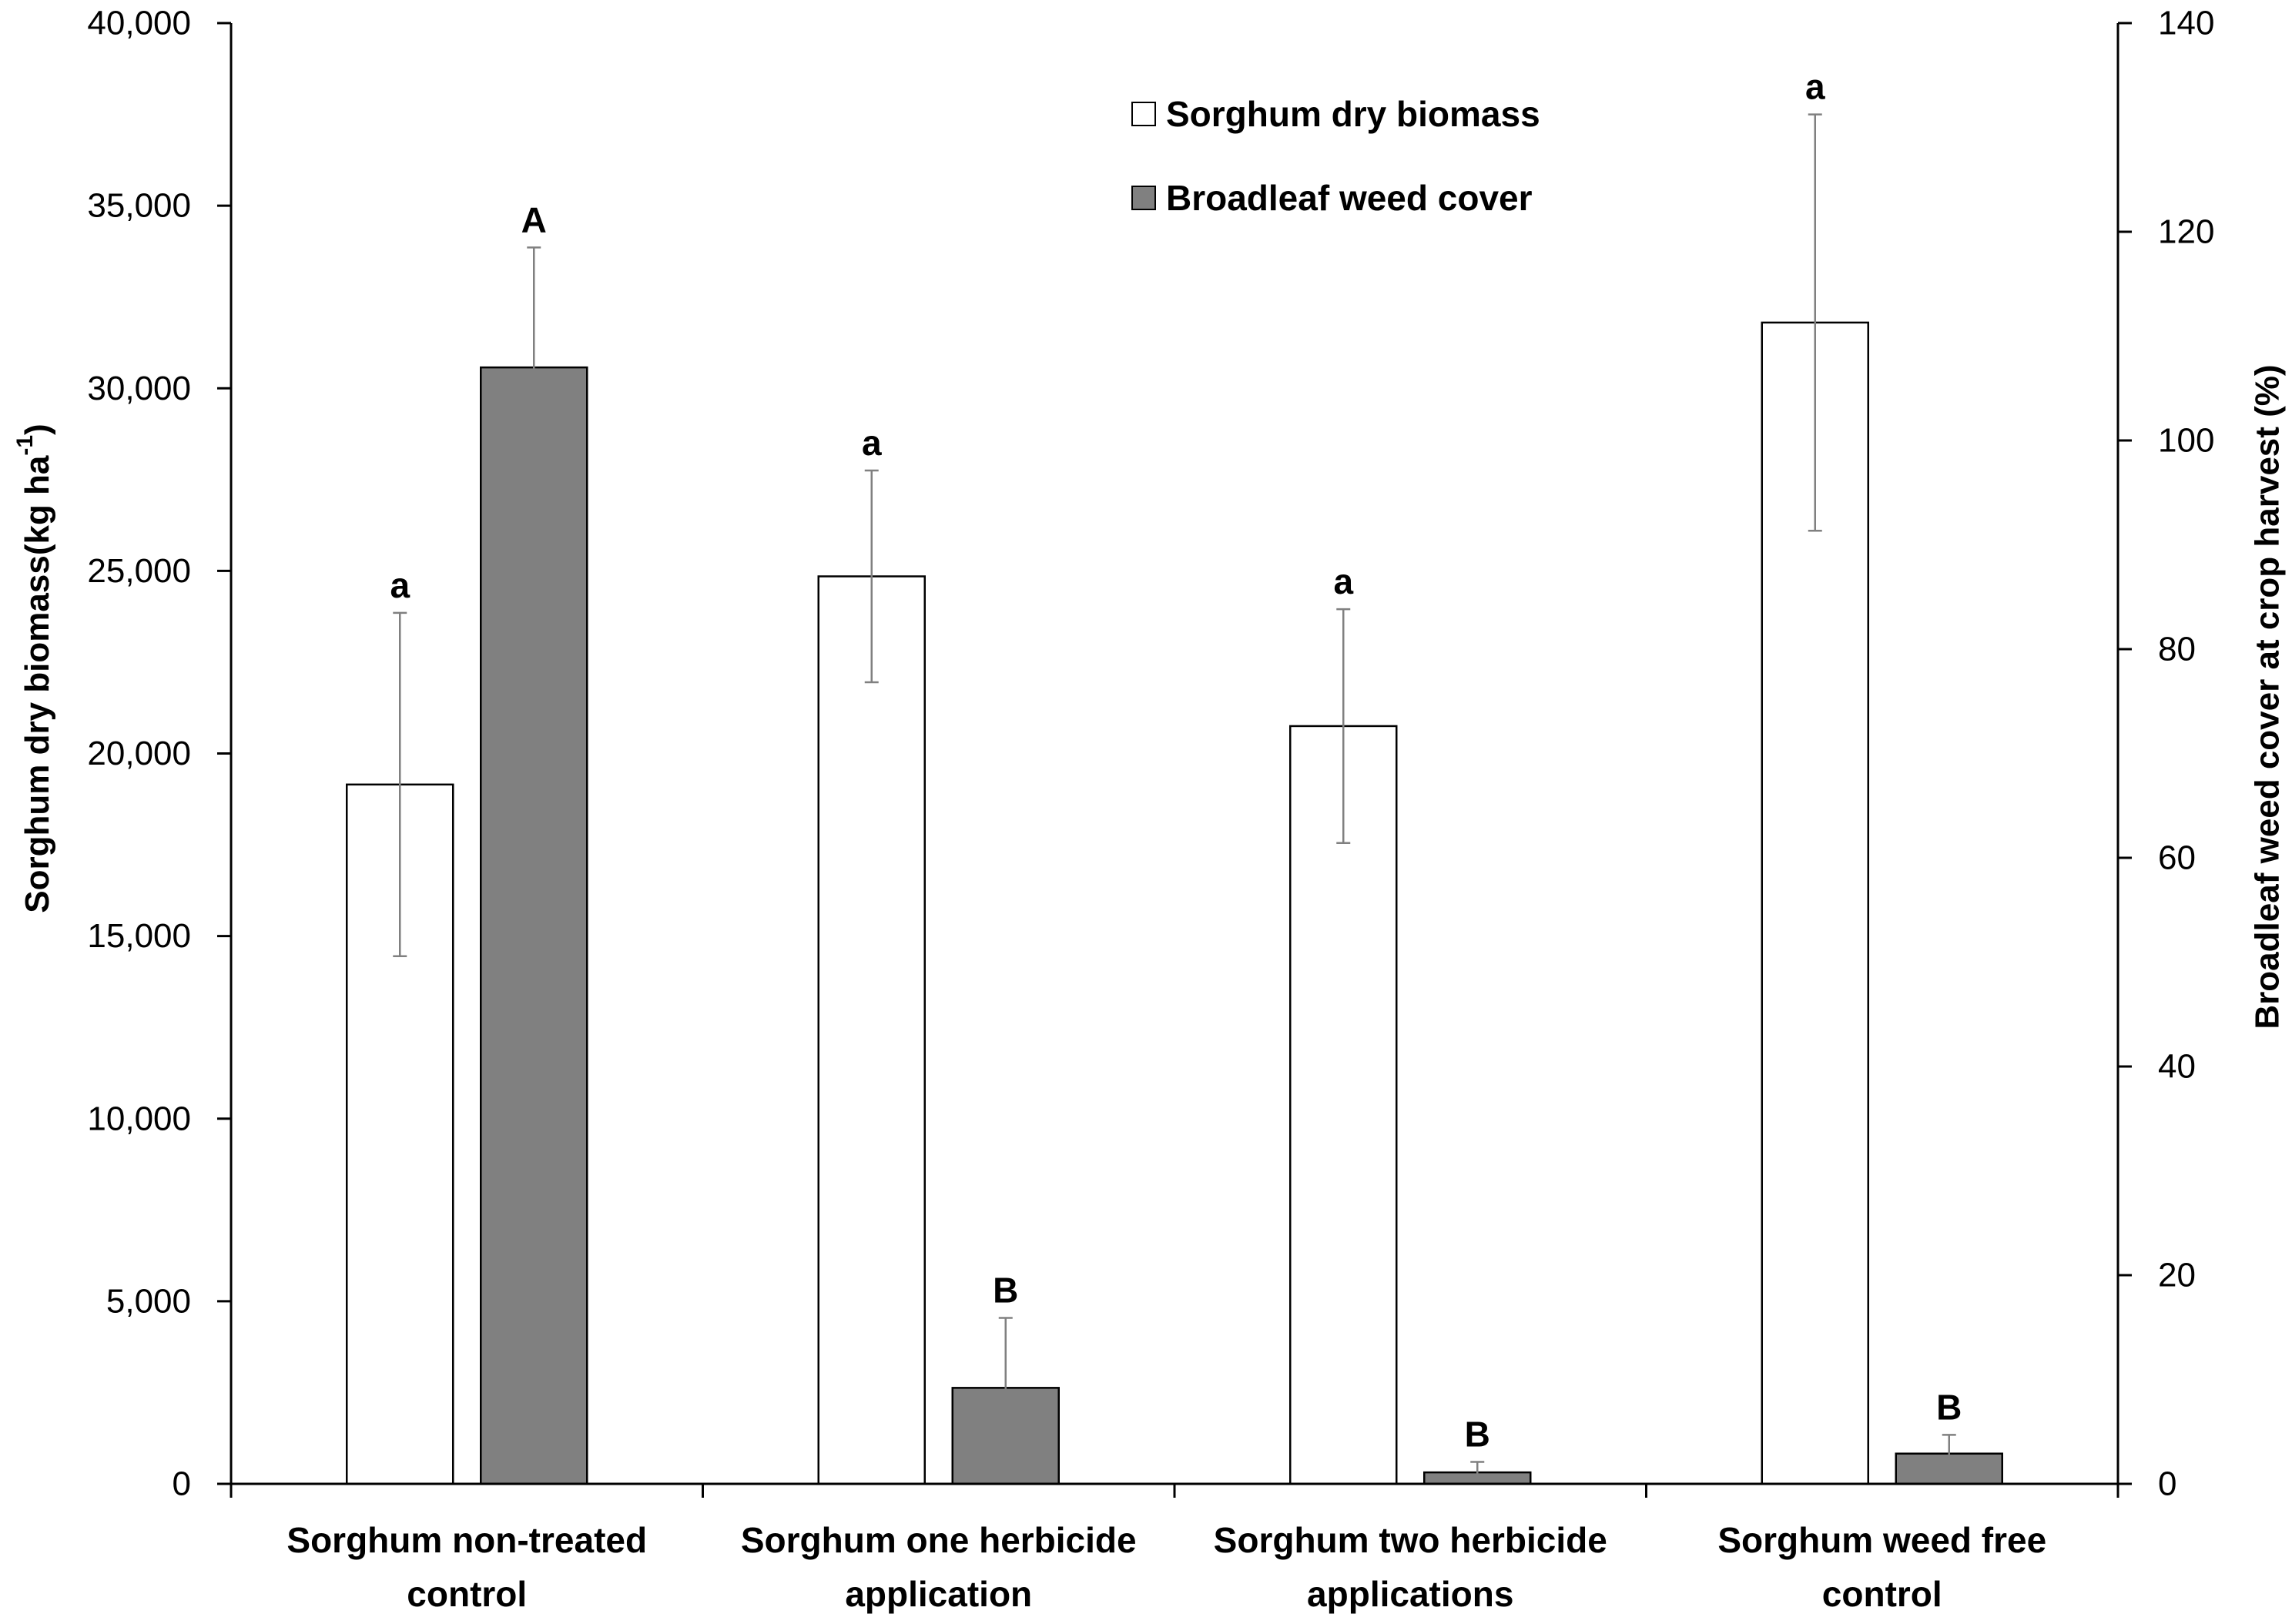 The width and height of the screenshot is (2292, 1624). I want to click on y-left-tick-label-6: 30,000, so click(139, 388).